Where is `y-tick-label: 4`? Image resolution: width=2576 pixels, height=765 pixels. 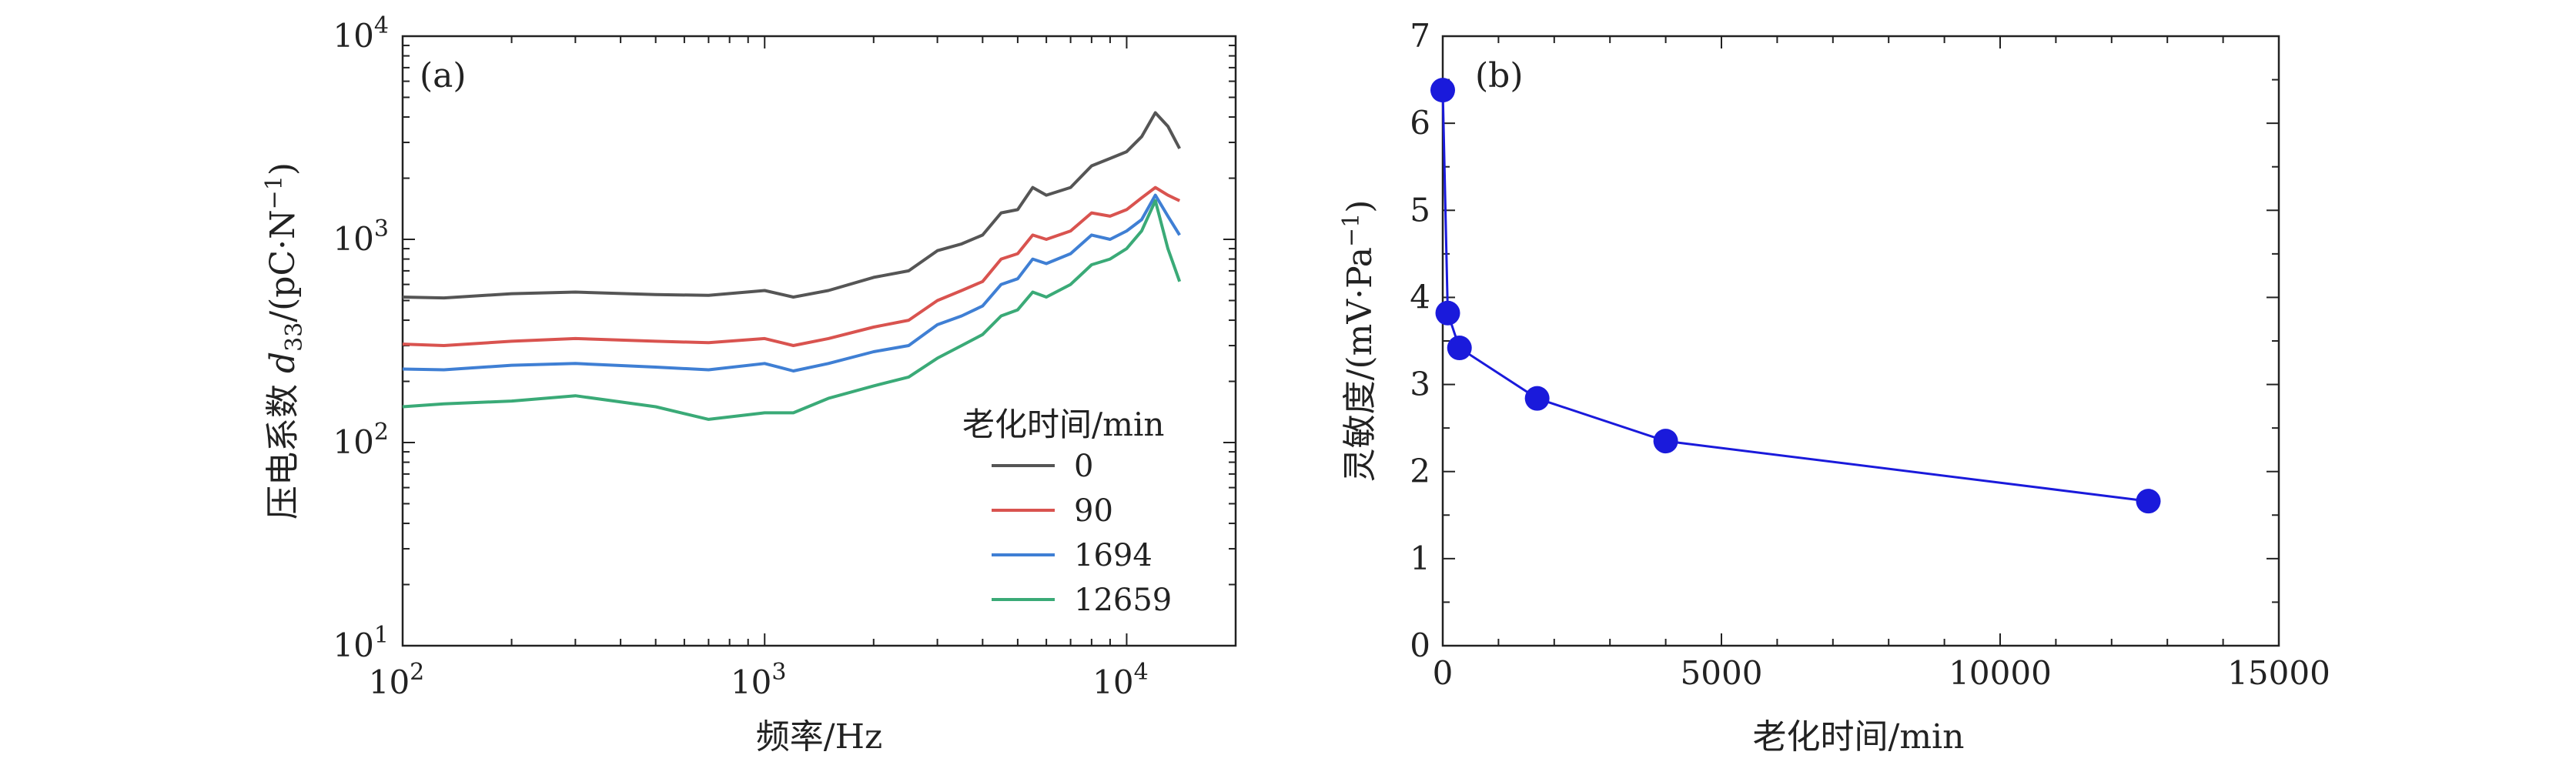
y-tick-label: 4 is located at coordinates (1420, 297).